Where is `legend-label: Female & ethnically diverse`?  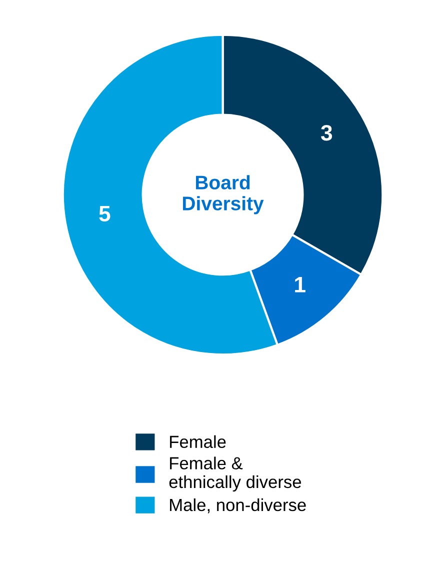
legend-label: Female & ethnically diverse is located at coordinates (235, 474).